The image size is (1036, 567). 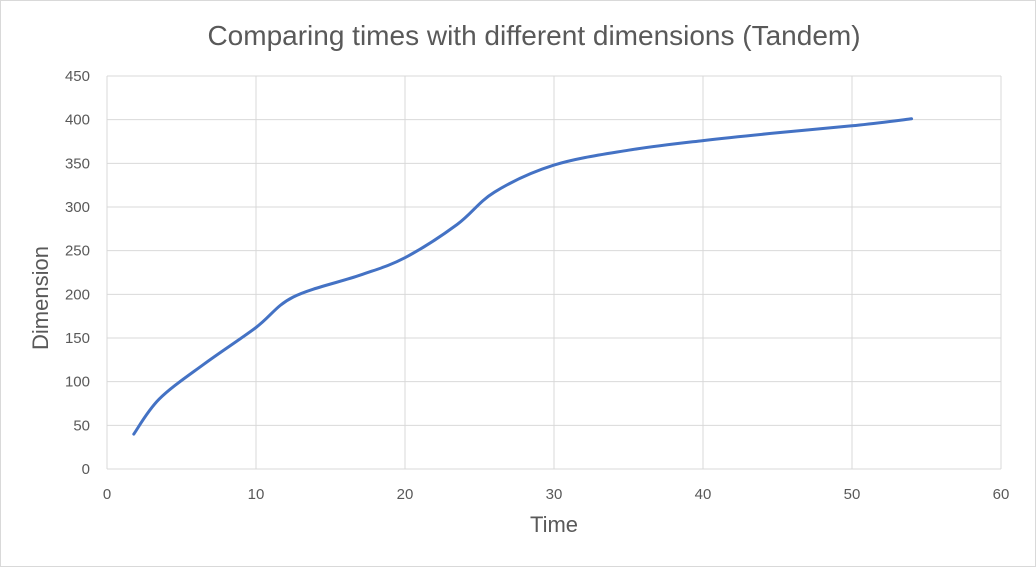 I want to click on x-tick-label: 10, so click(x=256, y=494).